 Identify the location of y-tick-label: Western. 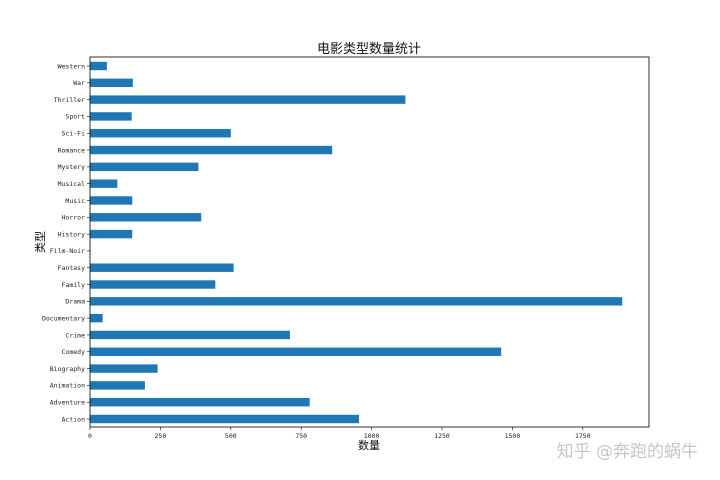
(71, 66).